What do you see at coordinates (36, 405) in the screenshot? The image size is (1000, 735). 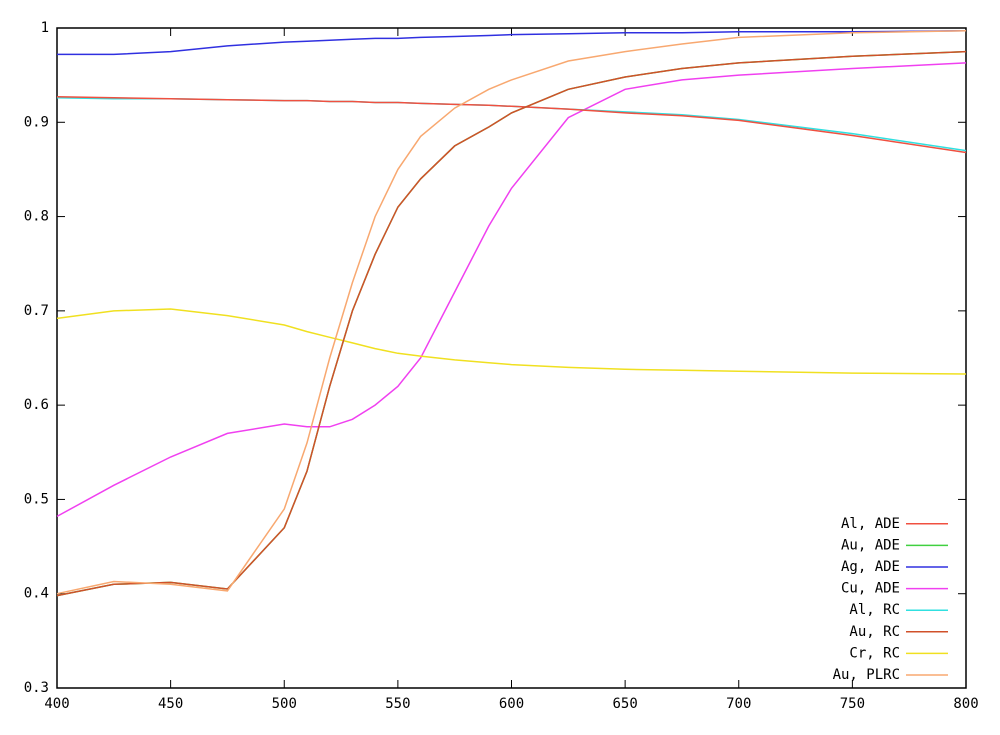 I see `y-tick-label: 0.6` at bounding box center [36, 405].